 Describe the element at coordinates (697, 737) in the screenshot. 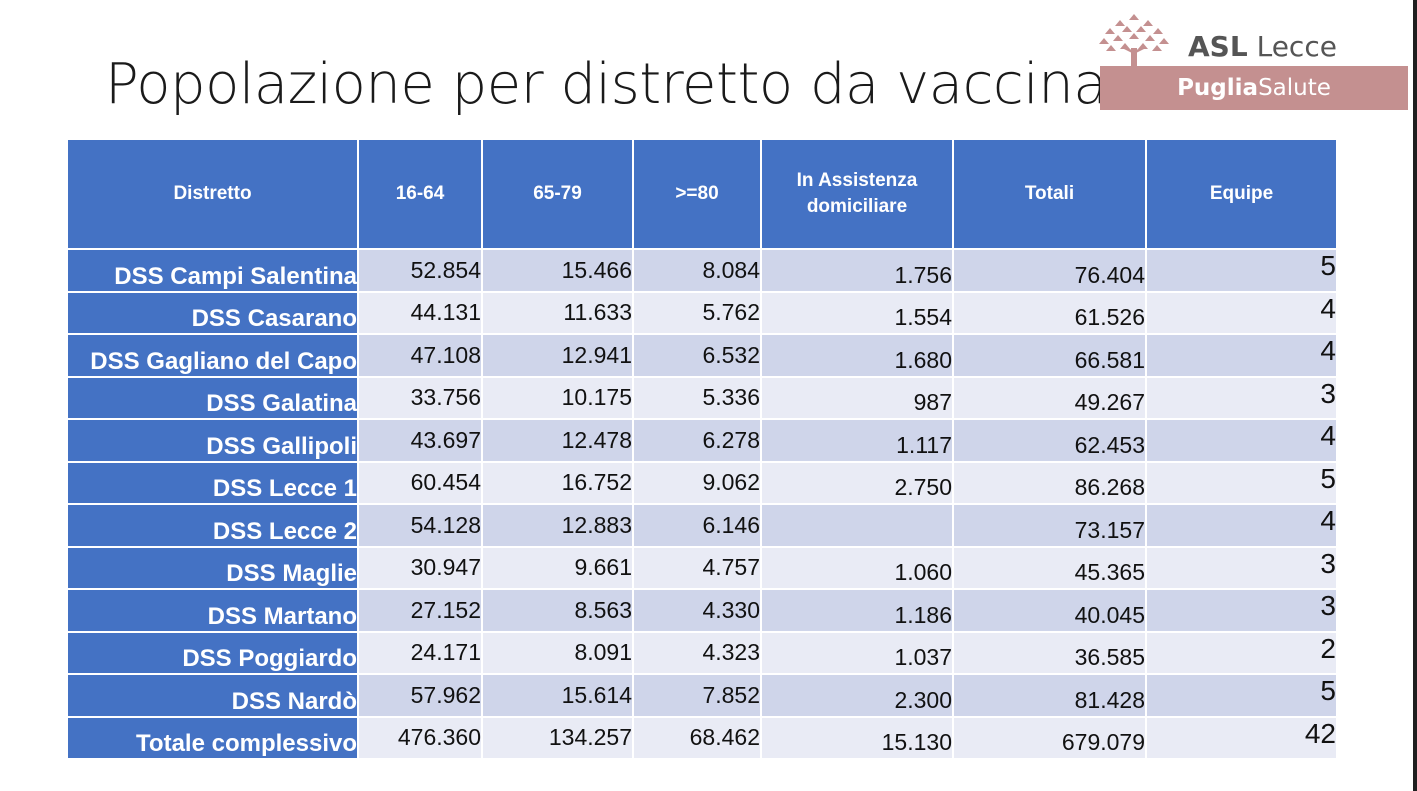

I see `age-80-plus-cell: 68.462` at that location.